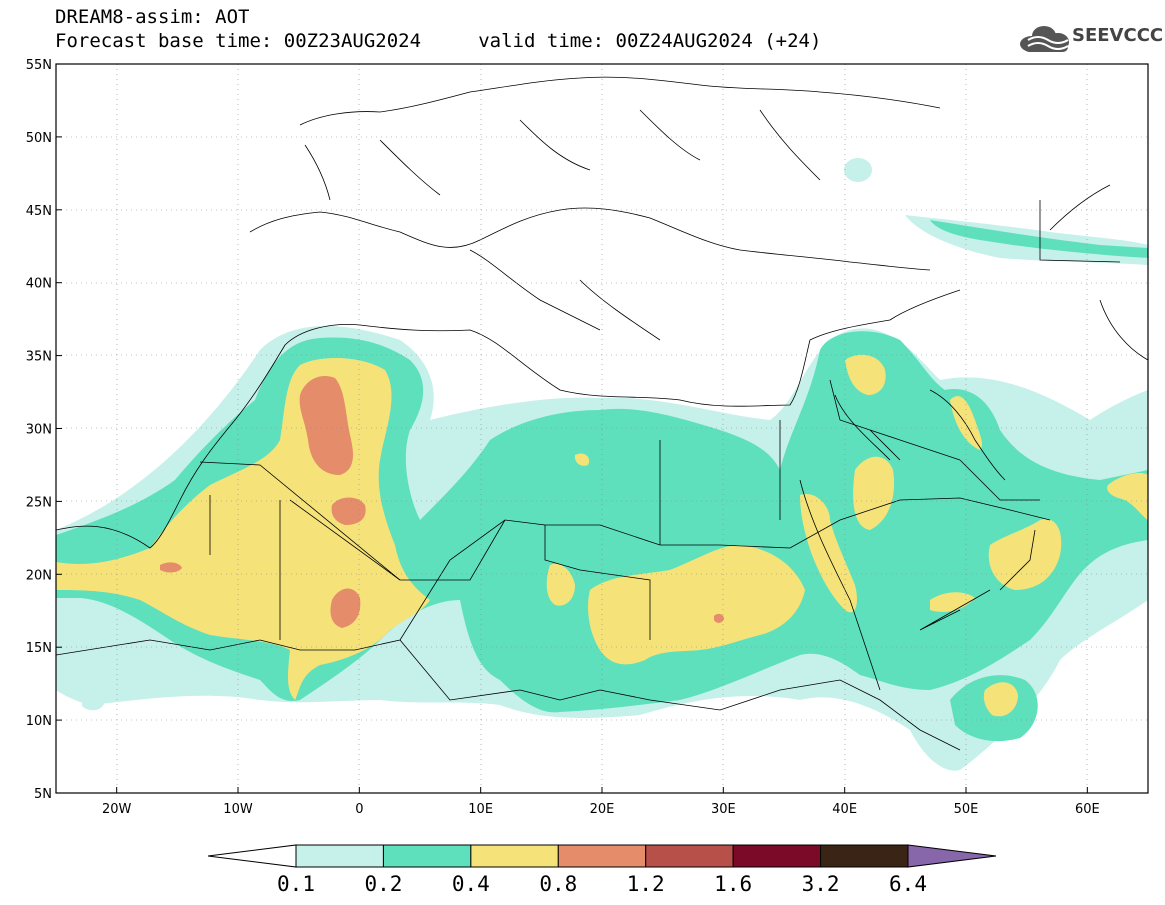 The image size is (1165, 905). I want to click on seevccc-logo, so click(1044, 39).